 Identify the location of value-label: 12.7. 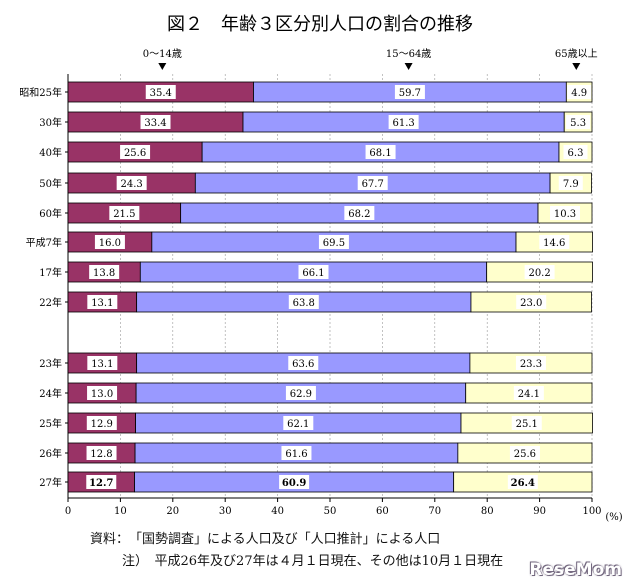
(101, 483).